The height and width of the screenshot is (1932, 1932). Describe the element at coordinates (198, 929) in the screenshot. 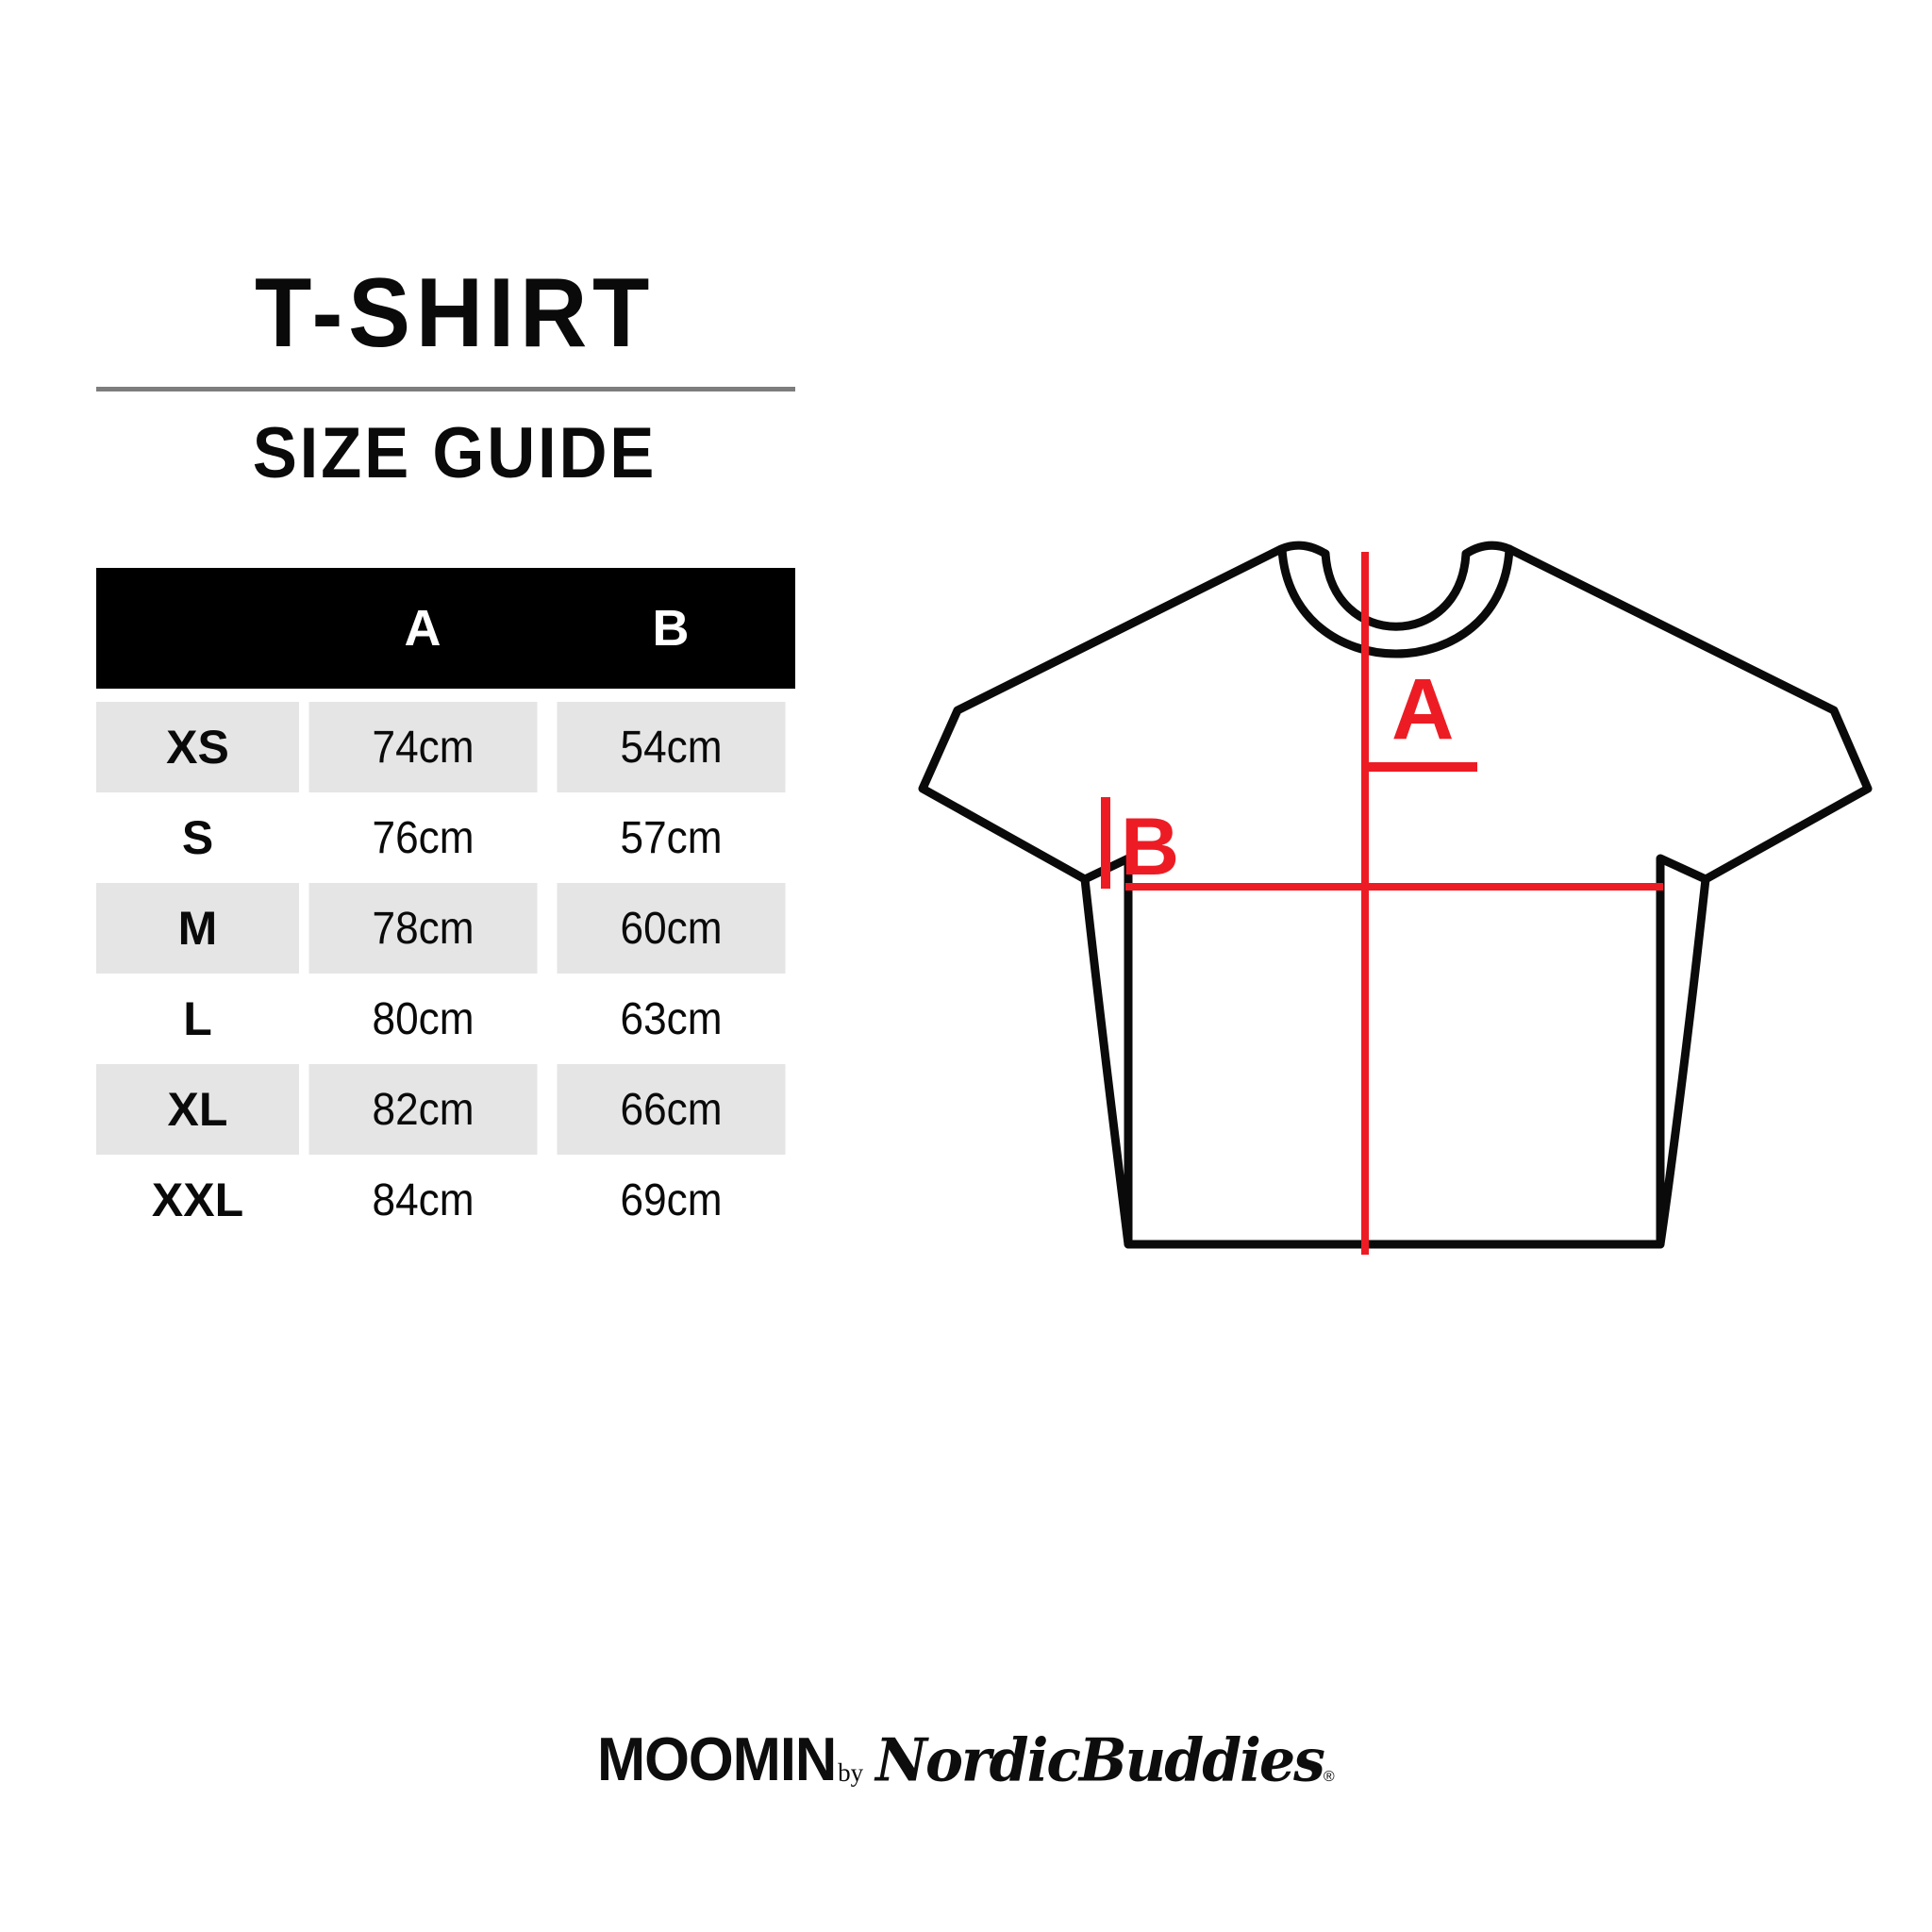

I see `row-size-label: M` at that location.